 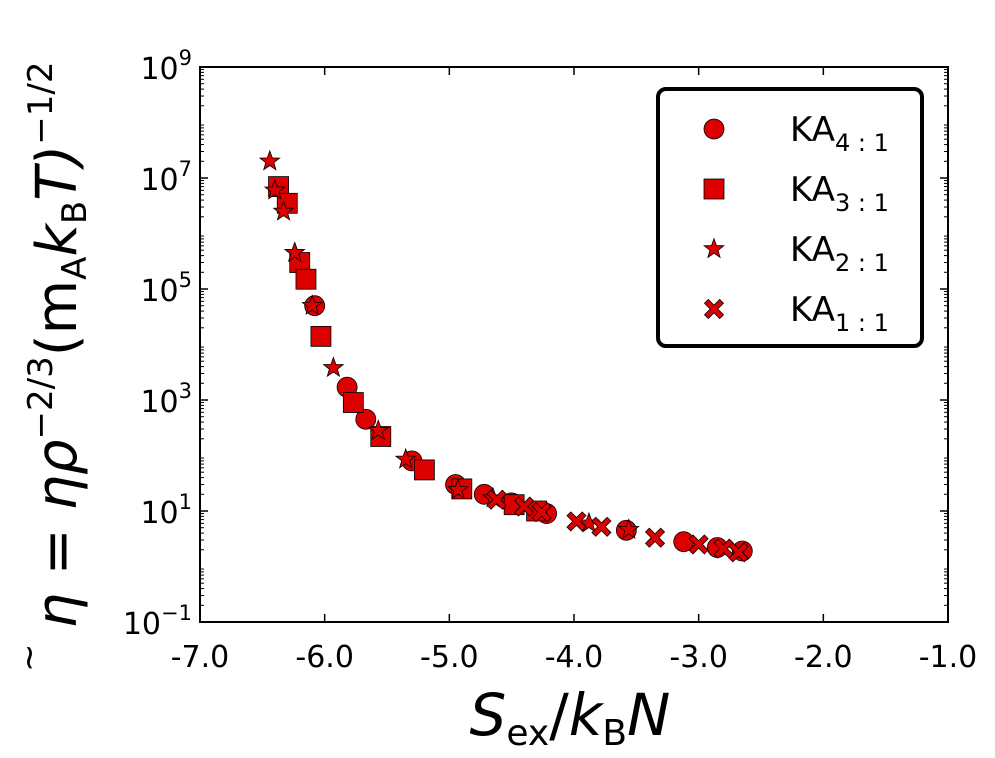 What do you see at coordinates (157, 344) in the screenshot?
I see `y-tick-labels: 10⁻¹ 10¹ 10³ 10⁵ 10⁷ 10⁹` at bounding box center [157, 344].